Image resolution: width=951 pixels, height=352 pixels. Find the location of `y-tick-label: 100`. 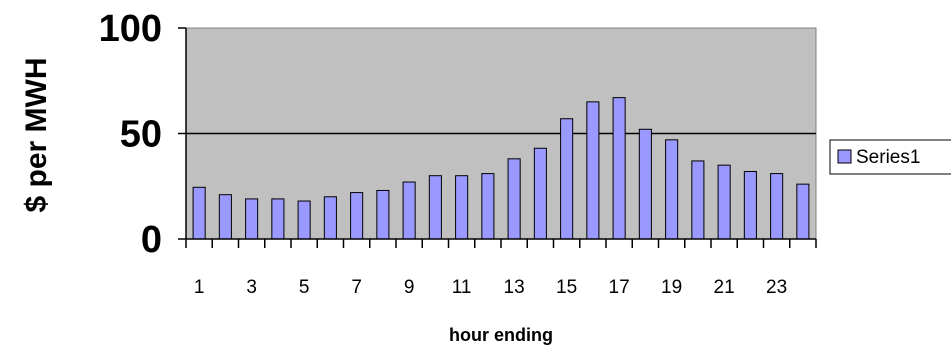

y-tick-label: 100 is located at coordinates (130, 29).